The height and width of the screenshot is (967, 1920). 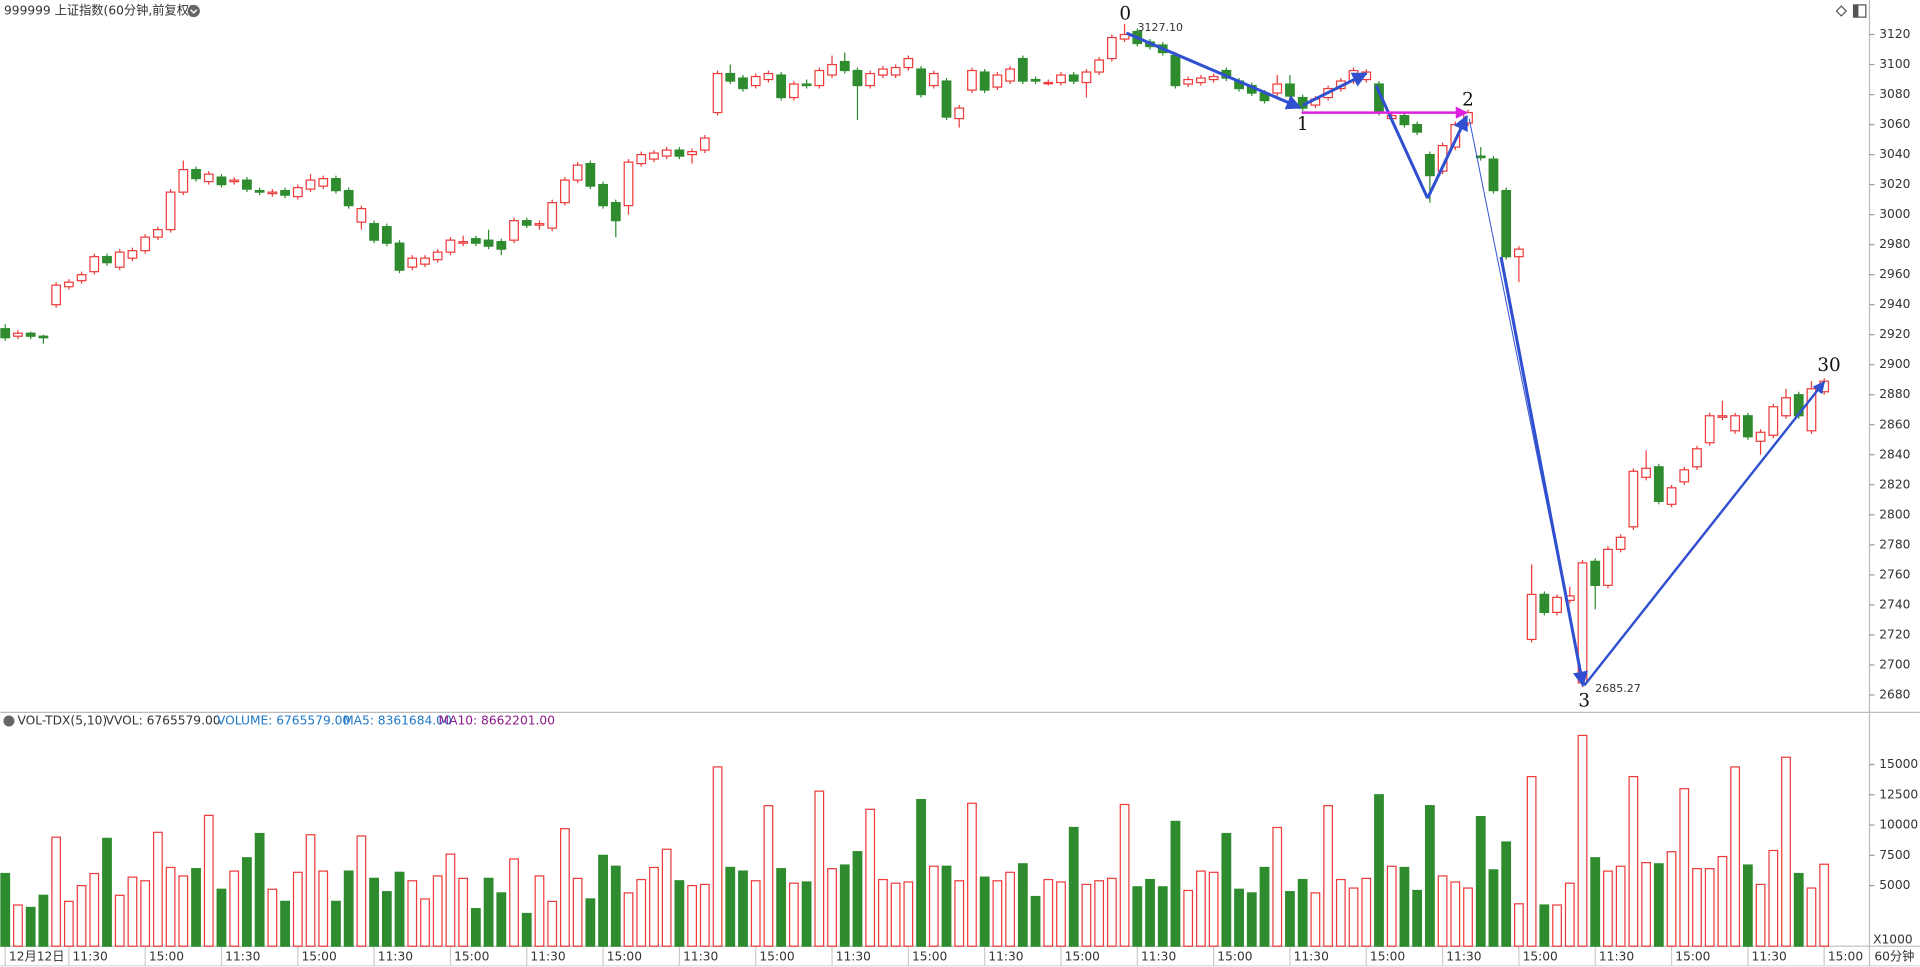 I want to click on volume-ma5: MA5: 8361684.00, so click(x=397, y=720).